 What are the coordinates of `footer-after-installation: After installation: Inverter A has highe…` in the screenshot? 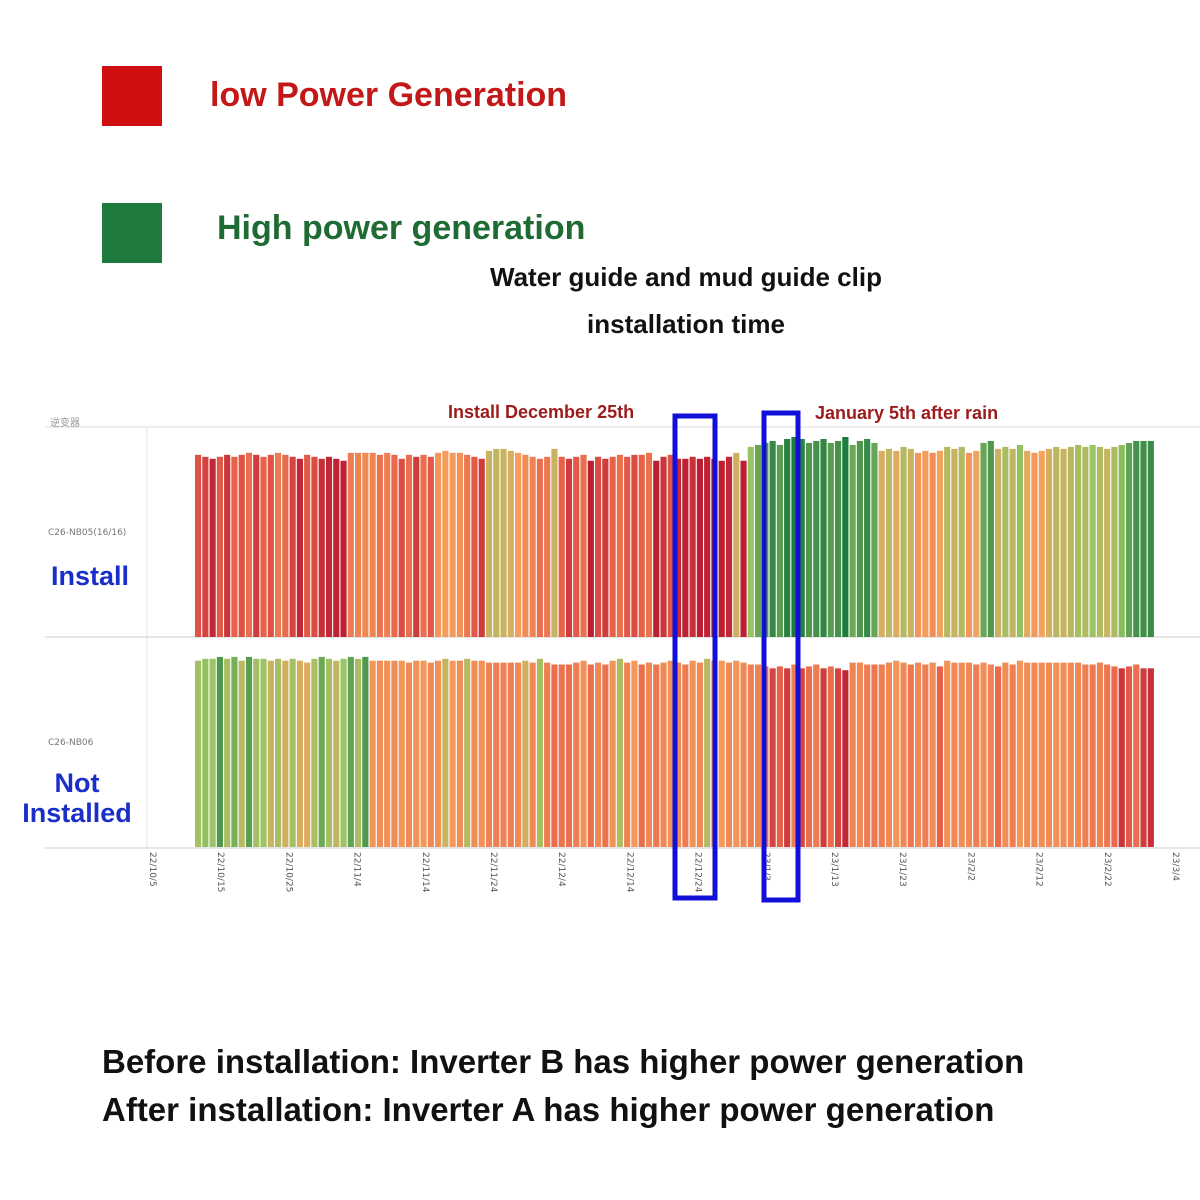 It's located at (548, 1109).